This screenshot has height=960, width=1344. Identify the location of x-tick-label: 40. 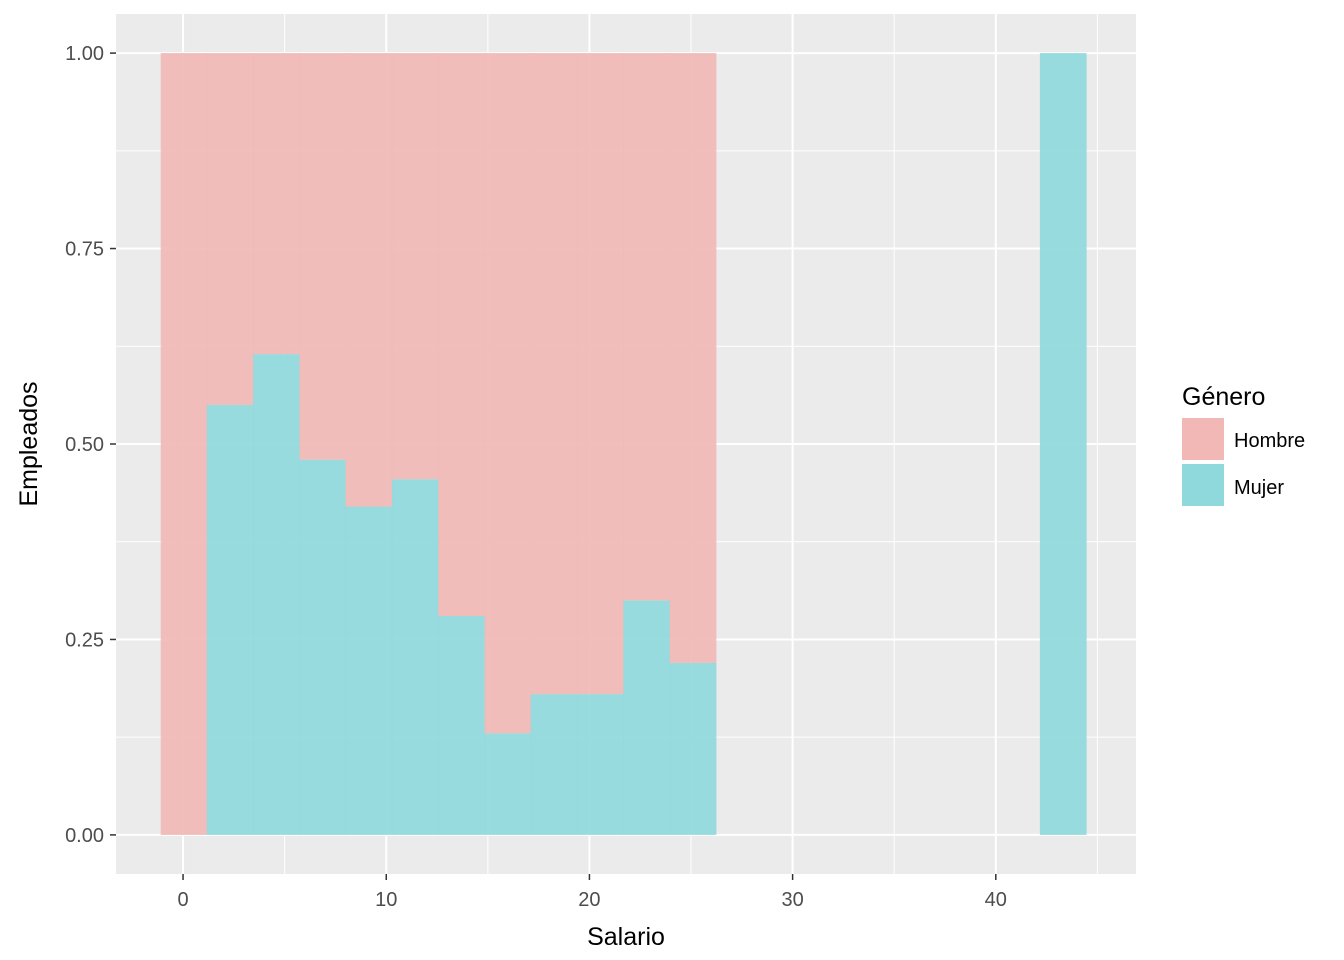
(996, 900).